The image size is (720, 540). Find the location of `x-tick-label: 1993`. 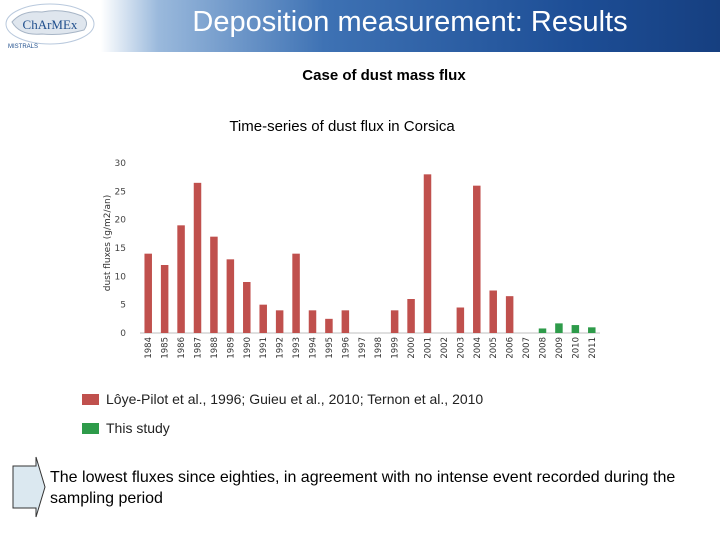

x-tick-label: 1993 is located at coordinates (297, 348).